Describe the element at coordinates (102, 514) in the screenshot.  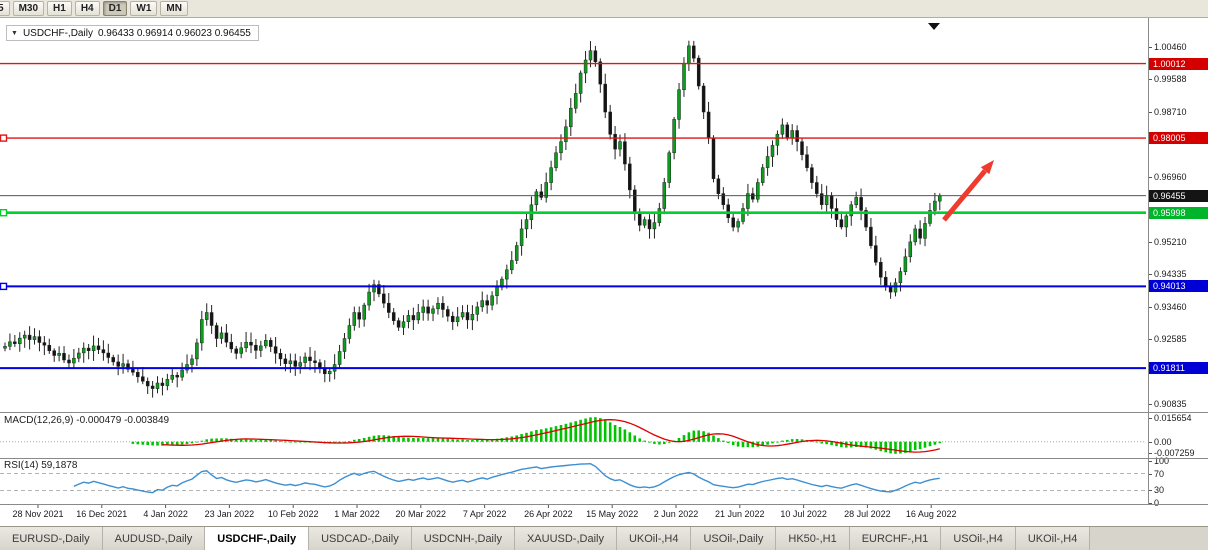
I see `date-label: 16 Dec 2021` at that location.